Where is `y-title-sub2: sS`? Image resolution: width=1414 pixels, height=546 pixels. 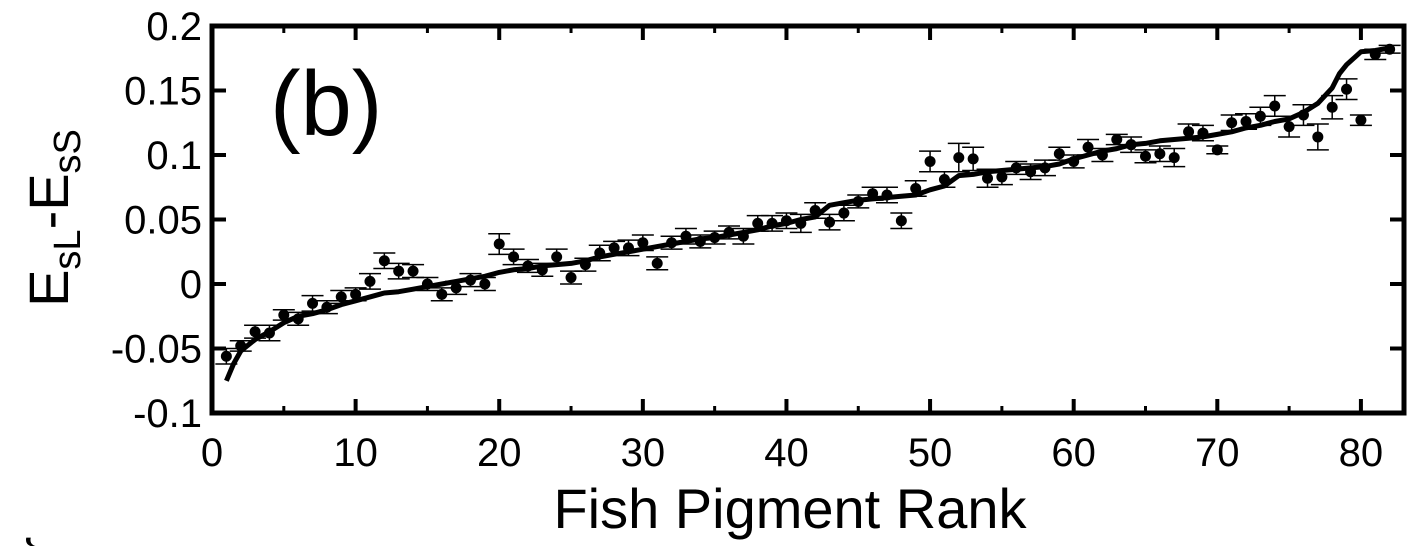
y-title-sub2: sS is located at coordinates (68, 151).